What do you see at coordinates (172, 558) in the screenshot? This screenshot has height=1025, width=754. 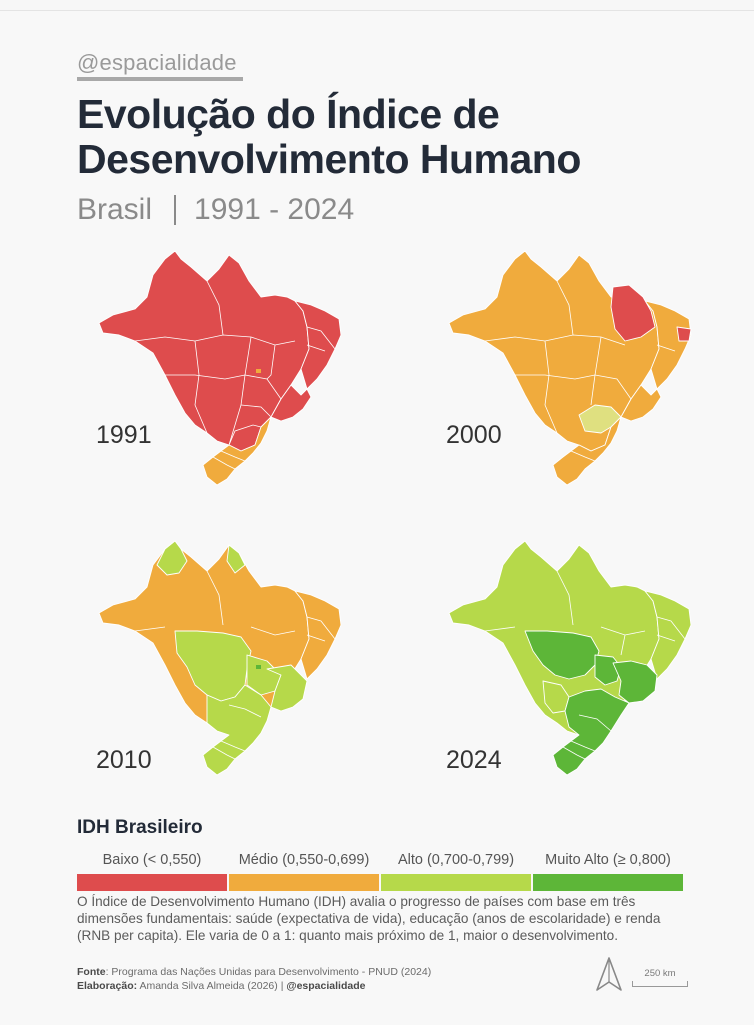 I see `region-roraima` at bounding box center [172, 558].